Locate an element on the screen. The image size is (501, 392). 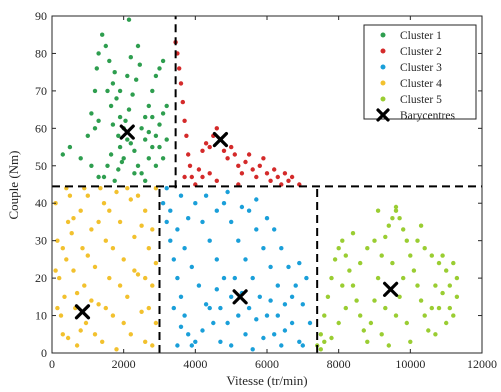
y-tick-label: 80 is located at coordinates (41, 53).